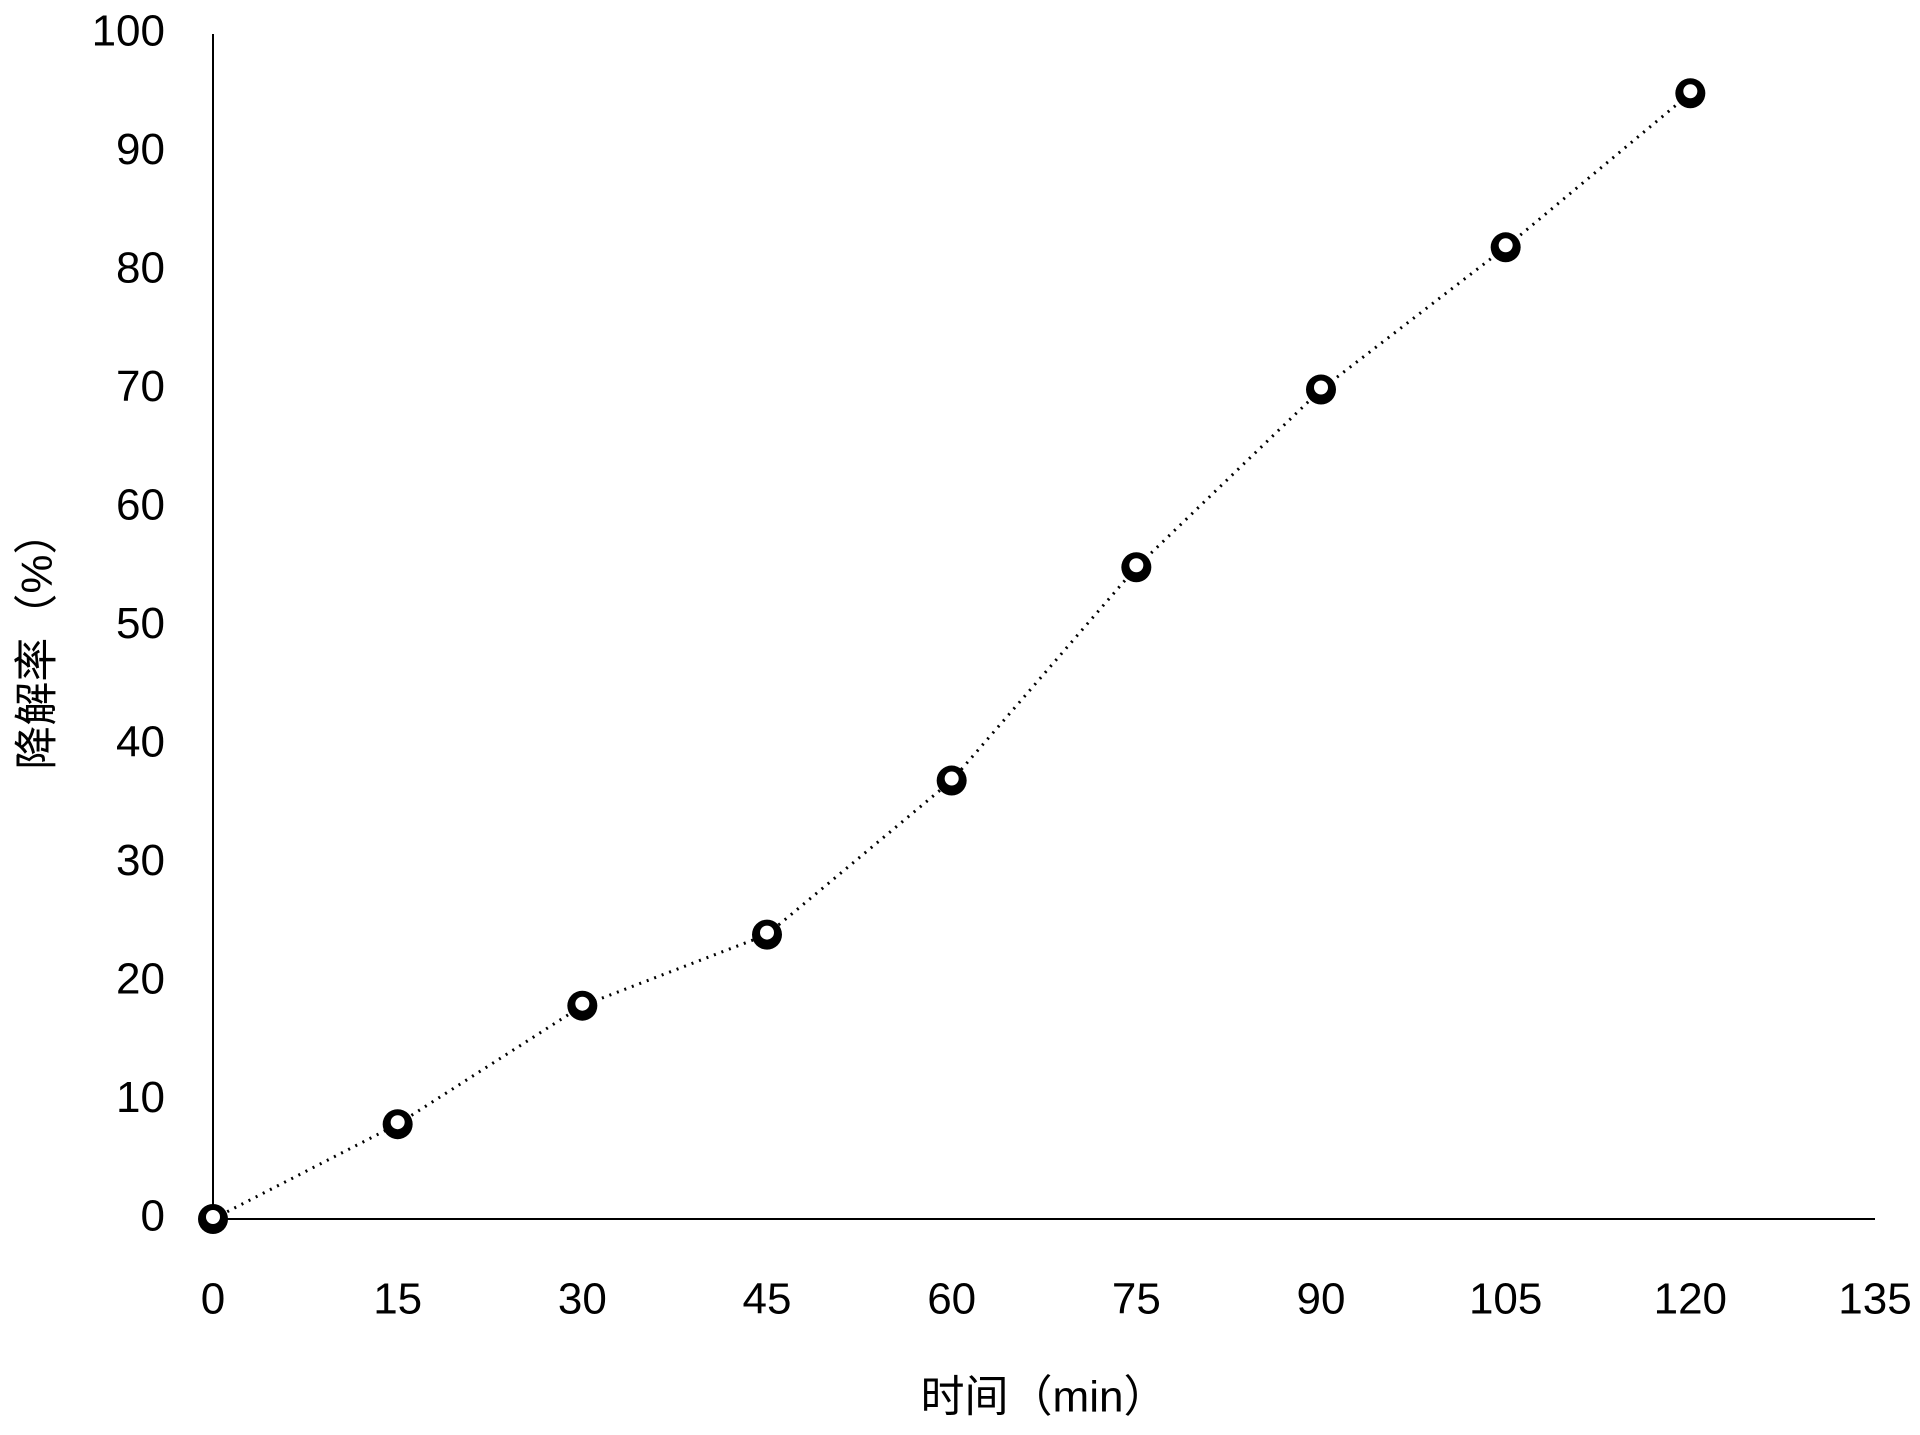 Image resolution: width=1920 pixels, height=1435 pixels. I want to click on y-axis-title: 降解率（%）, so click(37, 639).